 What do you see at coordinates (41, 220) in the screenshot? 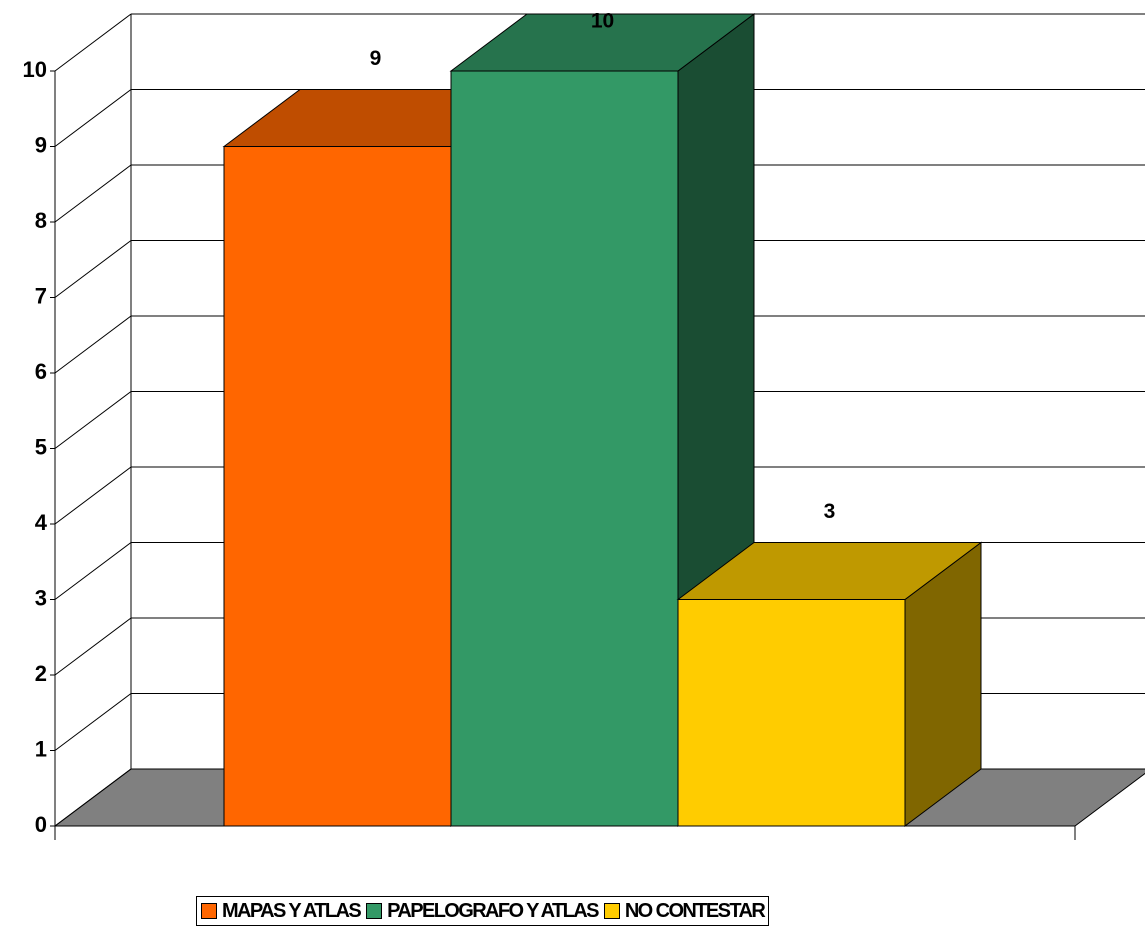
I see `y-tick-label: 8` at bounding box center [41, 220].